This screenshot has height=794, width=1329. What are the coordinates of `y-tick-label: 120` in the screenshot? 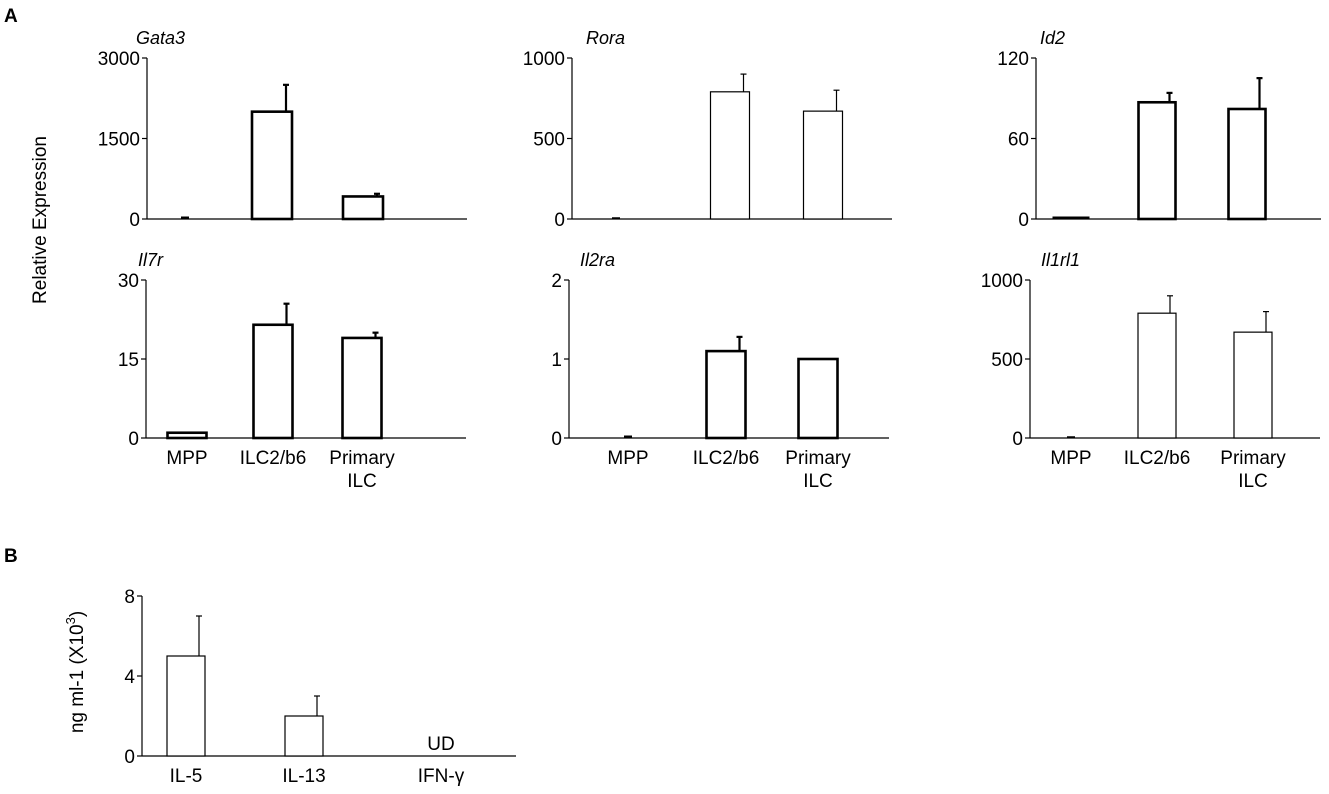 It's located at (1013, 59).